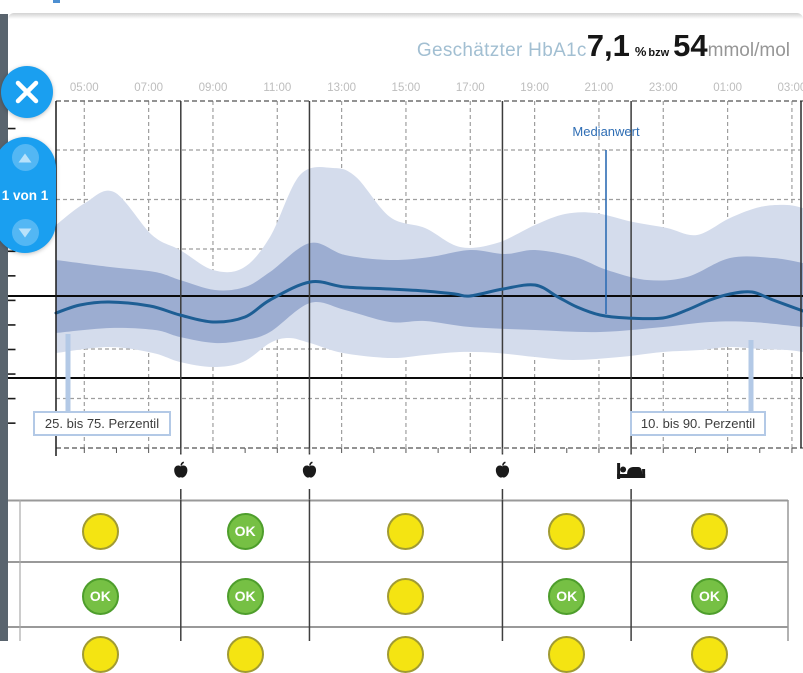  What do you see at coordinates (659, 53) in the screenshot?
I see `hba1c-conjunction: bzw` at bounding box center [659, 53].